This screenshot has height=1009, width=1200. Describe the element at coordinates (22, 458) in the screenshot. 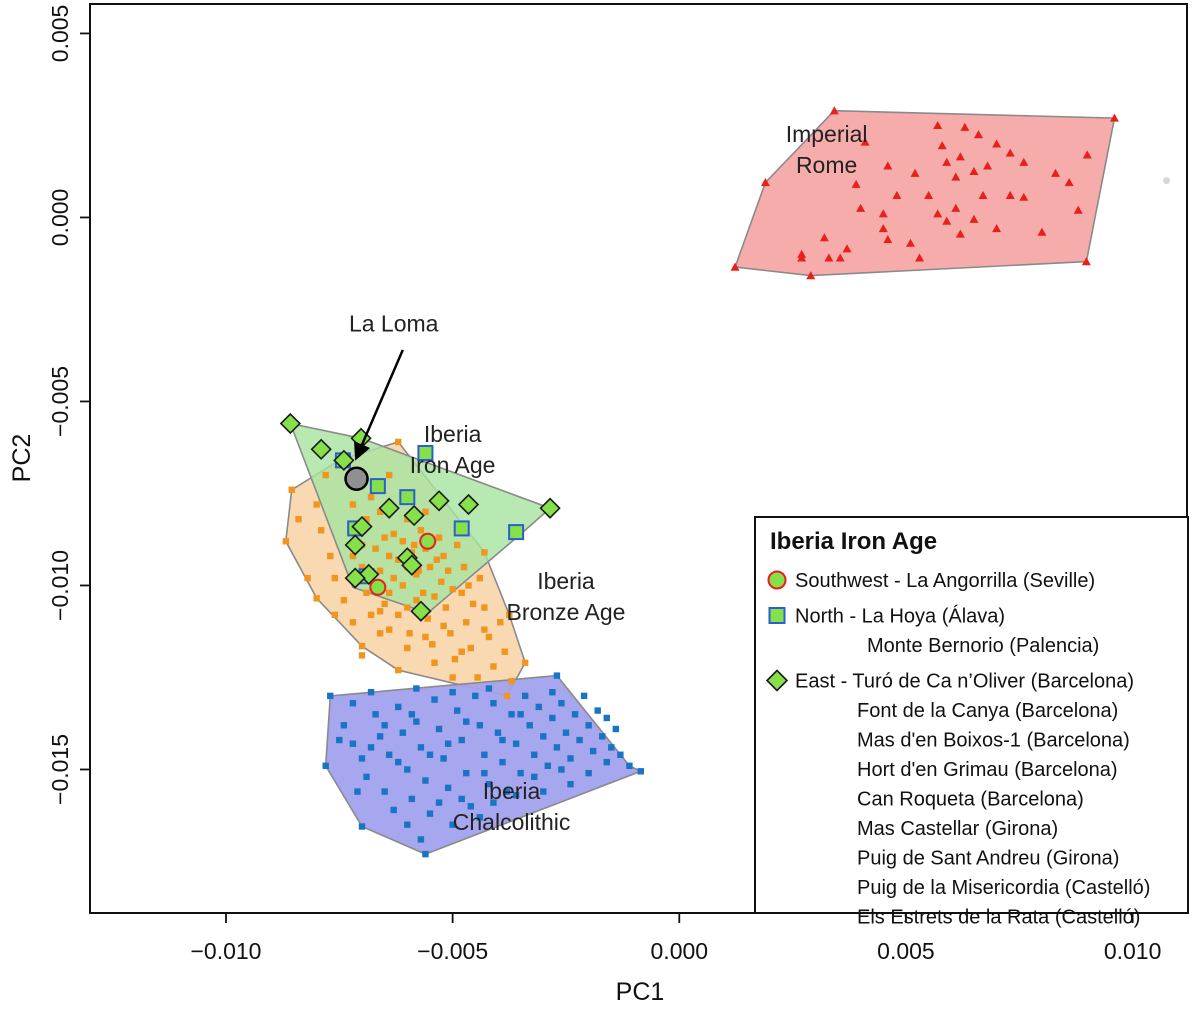

I see `y-axis-label: PC2` at that location.